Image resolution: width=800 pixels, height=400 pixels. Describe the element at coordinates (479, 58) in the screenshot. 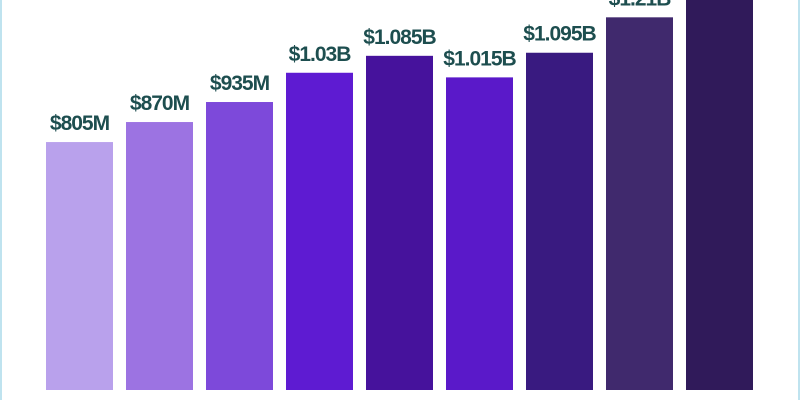

I see `value-label: $1.015B` at that location.